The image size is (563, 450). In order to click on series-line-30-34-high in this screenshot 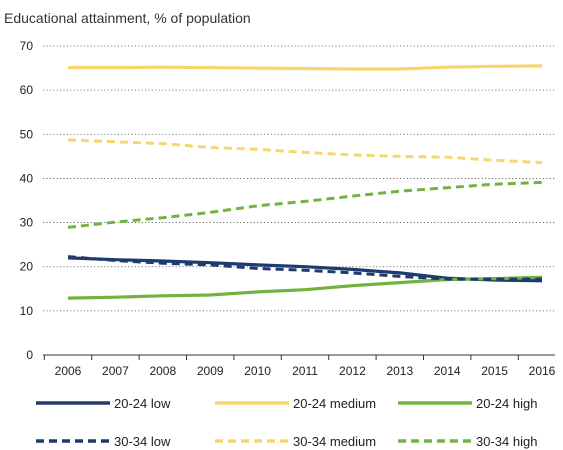, I will do `click(305, 204)`.